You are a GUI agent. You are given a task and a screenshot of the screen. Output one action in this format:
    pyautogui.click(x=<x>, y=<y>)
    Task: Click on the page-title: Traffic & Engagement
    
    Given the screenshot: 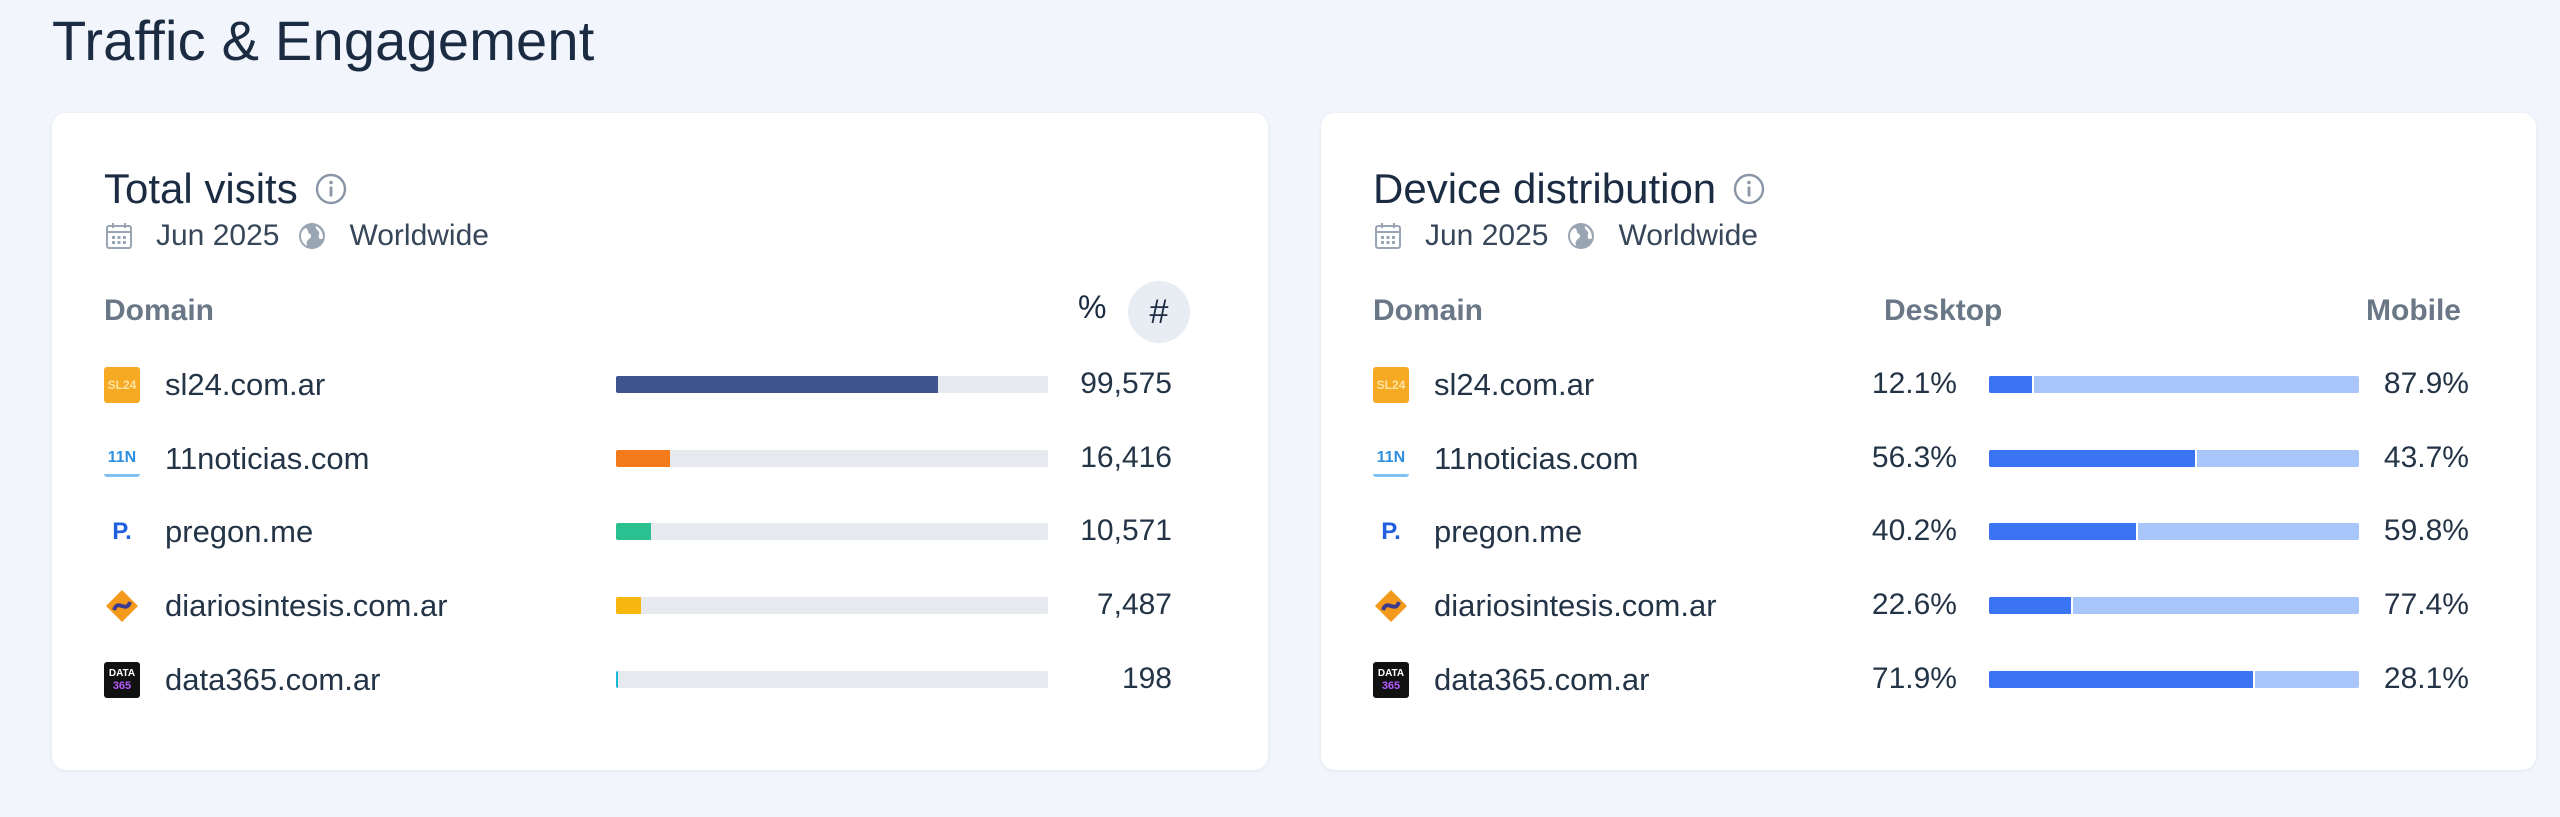 What is the action you would take?
    pyautogui.click(x=323, y=40)
    